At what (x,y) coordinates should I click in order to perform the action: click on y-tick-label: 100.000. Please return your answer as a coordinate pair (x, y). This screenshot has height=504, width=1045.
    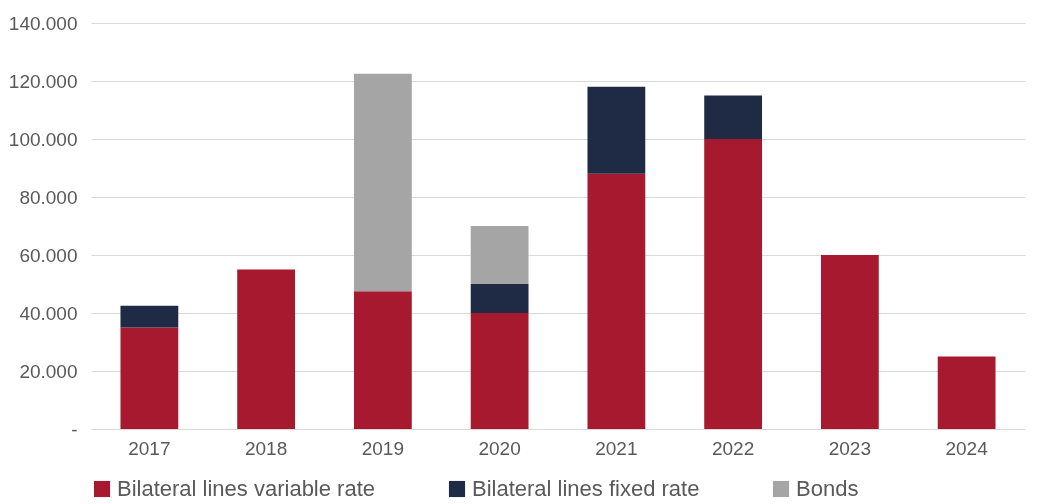
    Looking at the image, I should click on (43, 139).